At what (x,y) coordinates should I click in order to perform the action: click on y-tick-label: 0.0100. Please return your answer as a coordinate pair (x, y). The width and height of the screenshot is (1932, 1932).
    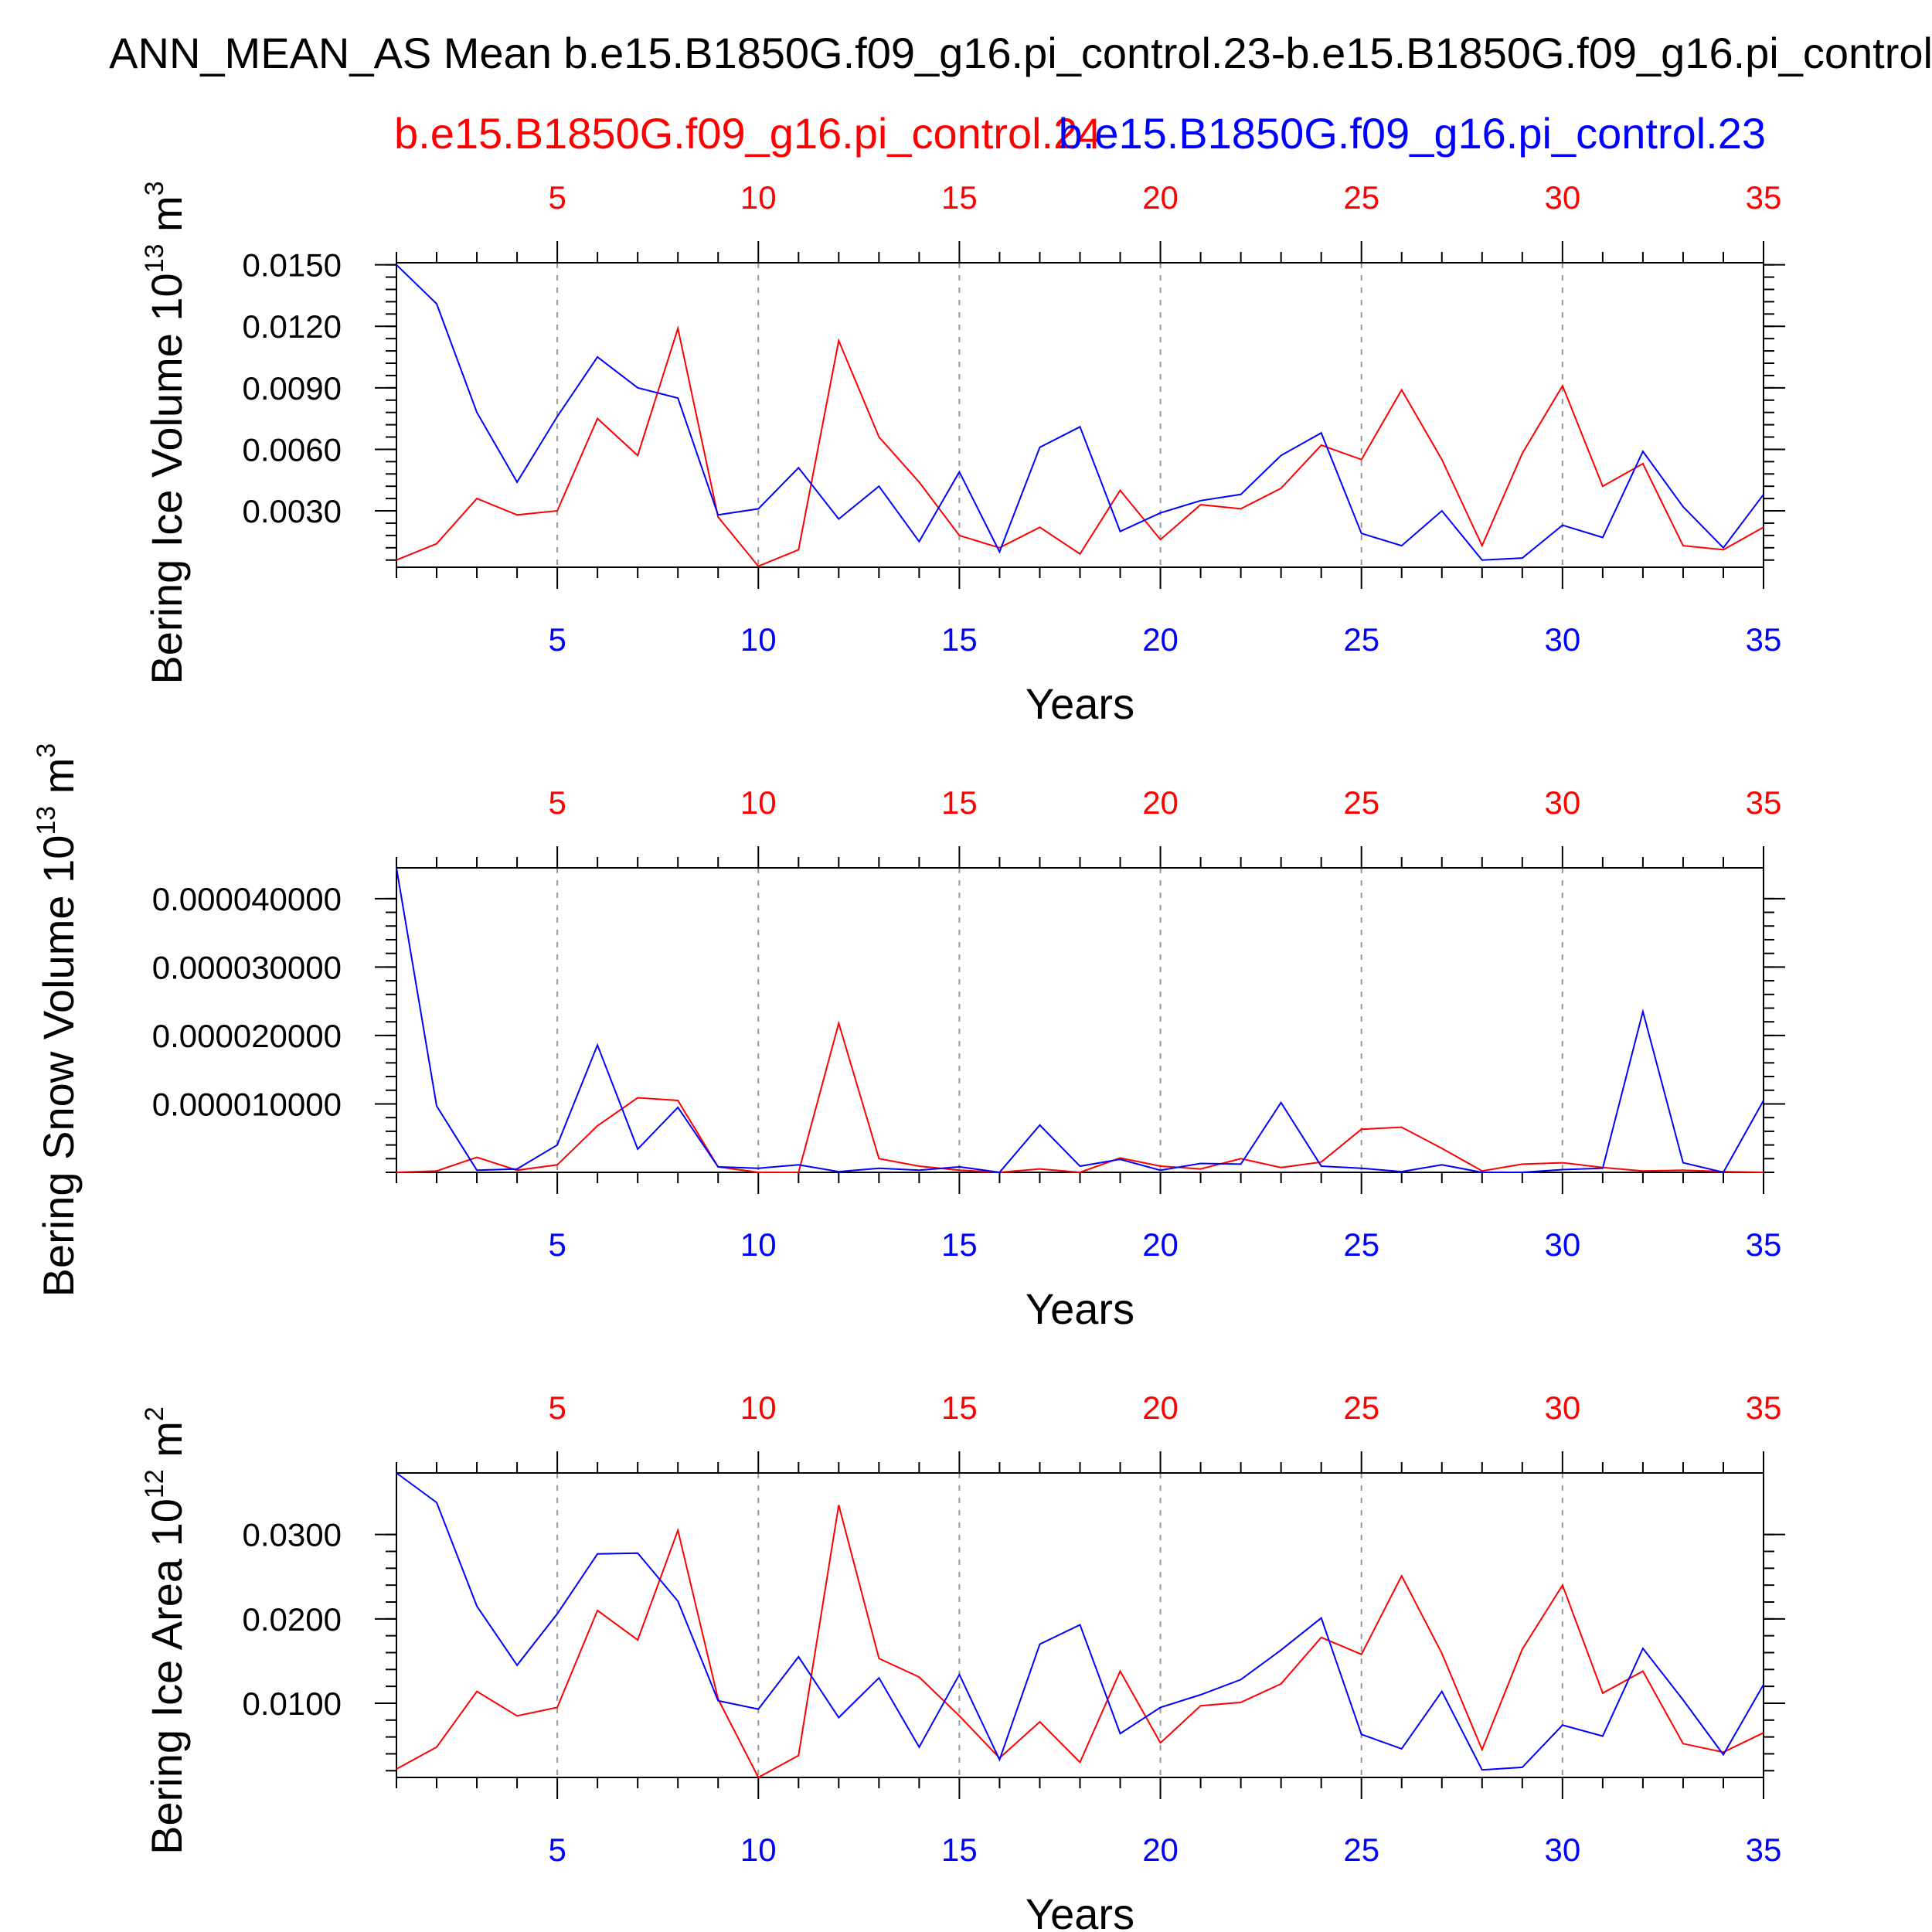
    Looking at the image, I should click on (292, 1703).